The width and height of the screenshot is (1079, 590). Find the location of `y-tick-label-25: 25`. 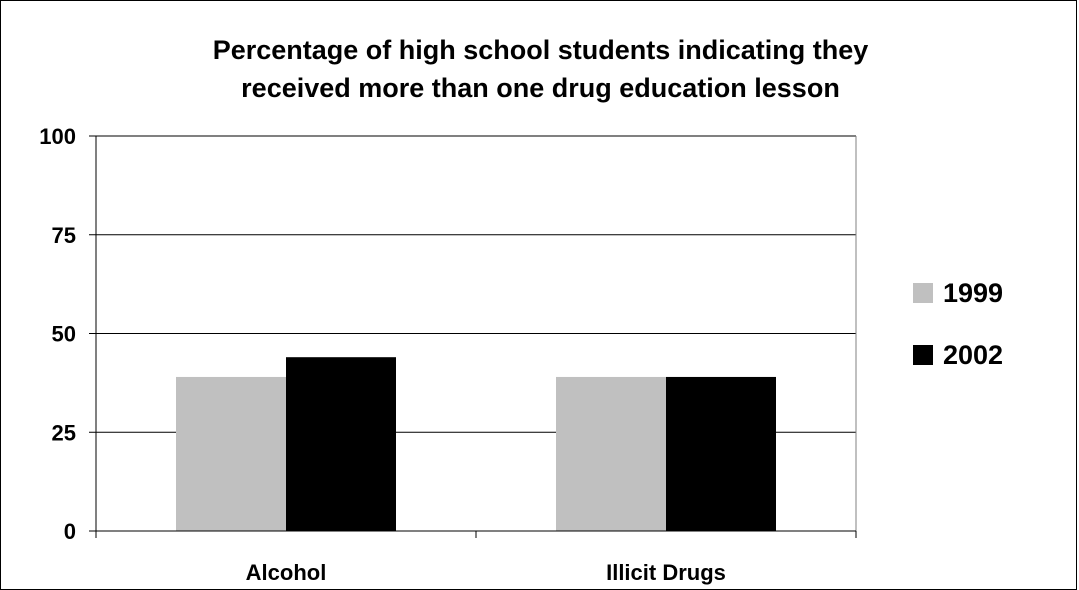

y-tick-label-25: 25 is located at coordinates (64, 432).